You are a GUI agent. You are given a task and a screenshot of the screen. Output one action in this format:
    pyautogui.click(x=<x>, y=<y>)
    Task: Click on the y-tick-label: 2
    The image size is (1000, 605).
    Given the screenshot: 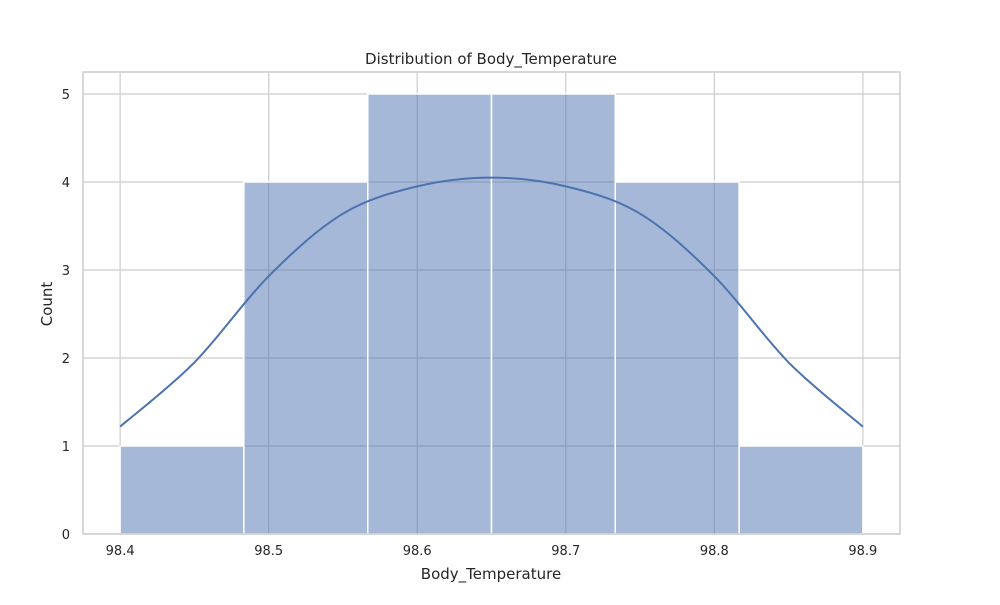 What is the action you would take?
    pyautogui.click(x=66, y=359)
    